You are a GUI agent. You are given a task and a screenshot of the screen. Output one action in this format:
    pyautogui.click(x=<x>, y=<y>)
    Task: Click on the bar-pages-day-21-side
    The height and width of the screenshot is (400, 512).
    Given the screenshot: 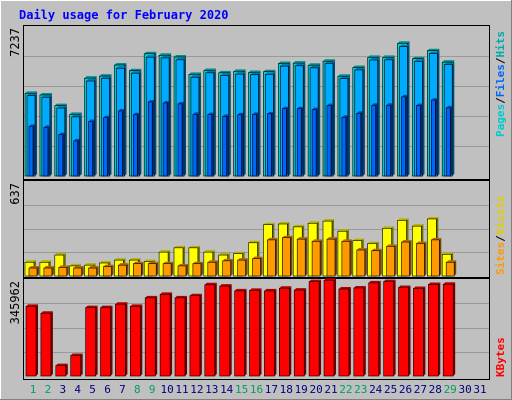 What is the action you would take?
    pyautogui.click(x=332, y=139)
    